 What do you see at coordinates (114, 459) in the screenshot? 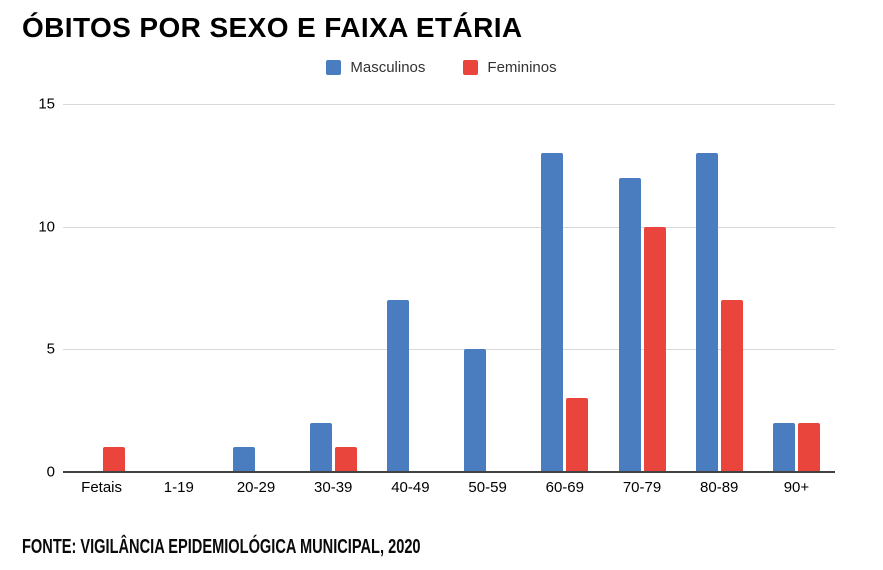
I see `bar-femininos-Fetais` at bounding box center [114, 459].